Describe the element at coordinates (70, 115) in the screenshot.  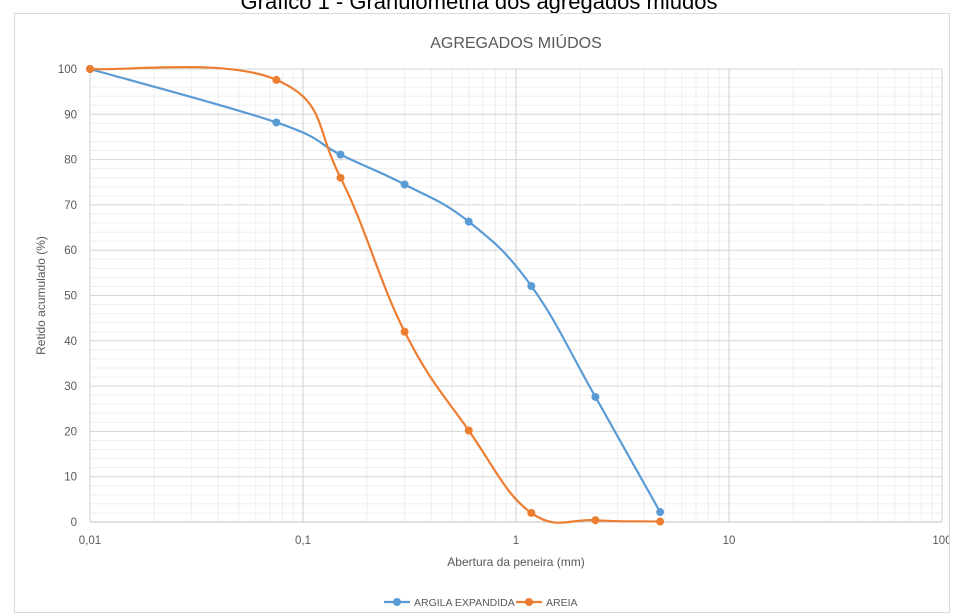
I see `y-tick-label: 90` at that location.